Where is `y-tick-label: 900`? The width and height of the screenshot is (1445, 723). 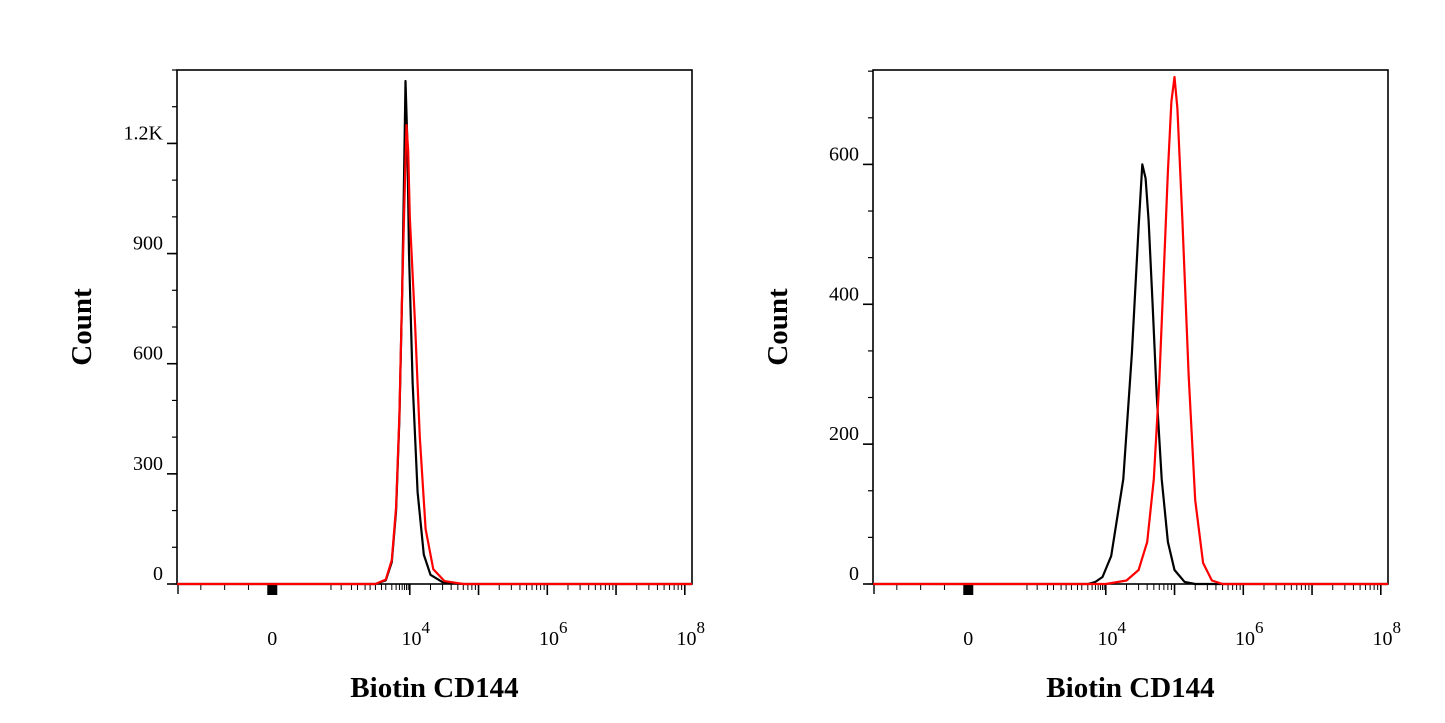 y-tick-label: 900 is located at coordinates (148, 244).